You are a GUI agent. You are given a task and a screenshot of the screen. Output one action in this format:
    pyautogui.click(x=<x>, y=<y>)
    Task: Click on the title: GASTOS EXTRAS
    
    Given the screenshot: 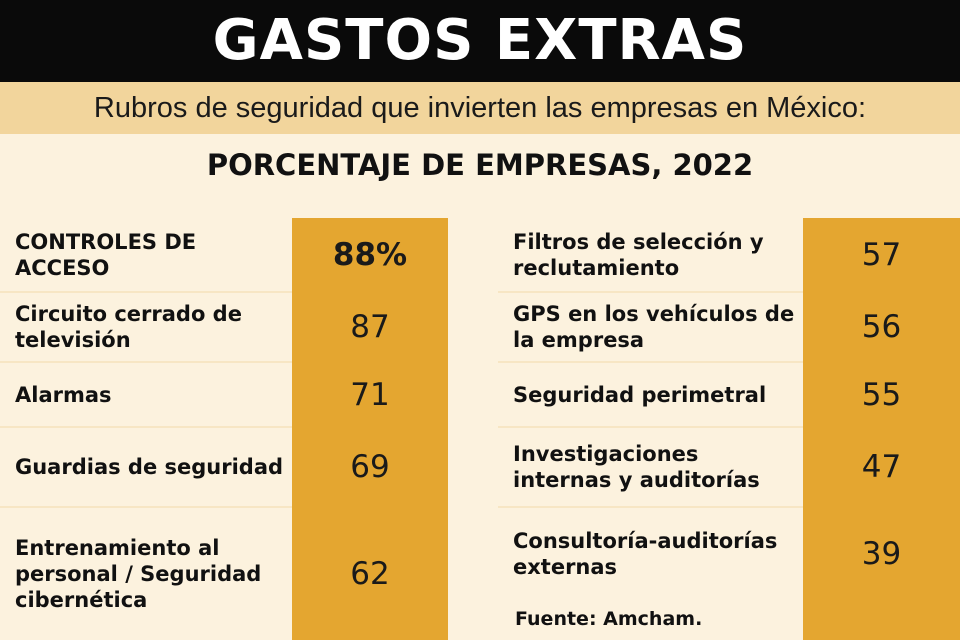 What is the action you would take?
    pyautogui.click(x=480, y=41)
    